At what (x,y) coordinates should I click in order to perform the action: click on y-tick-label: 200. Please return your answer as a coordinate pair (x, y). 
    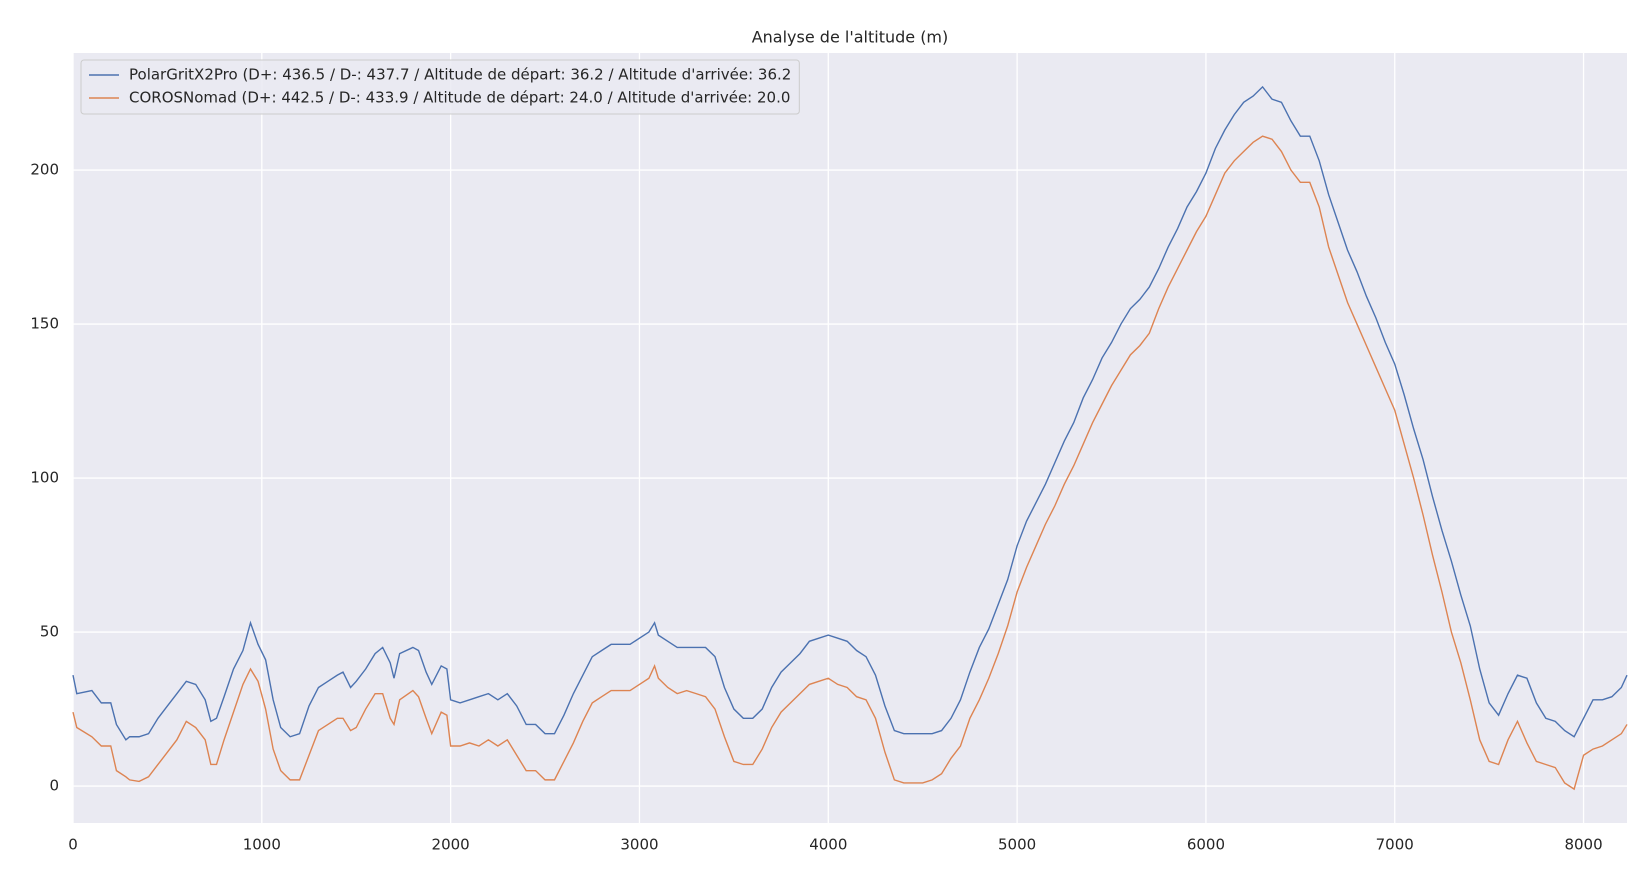
    Looking at the image, I should click on (44, 170).